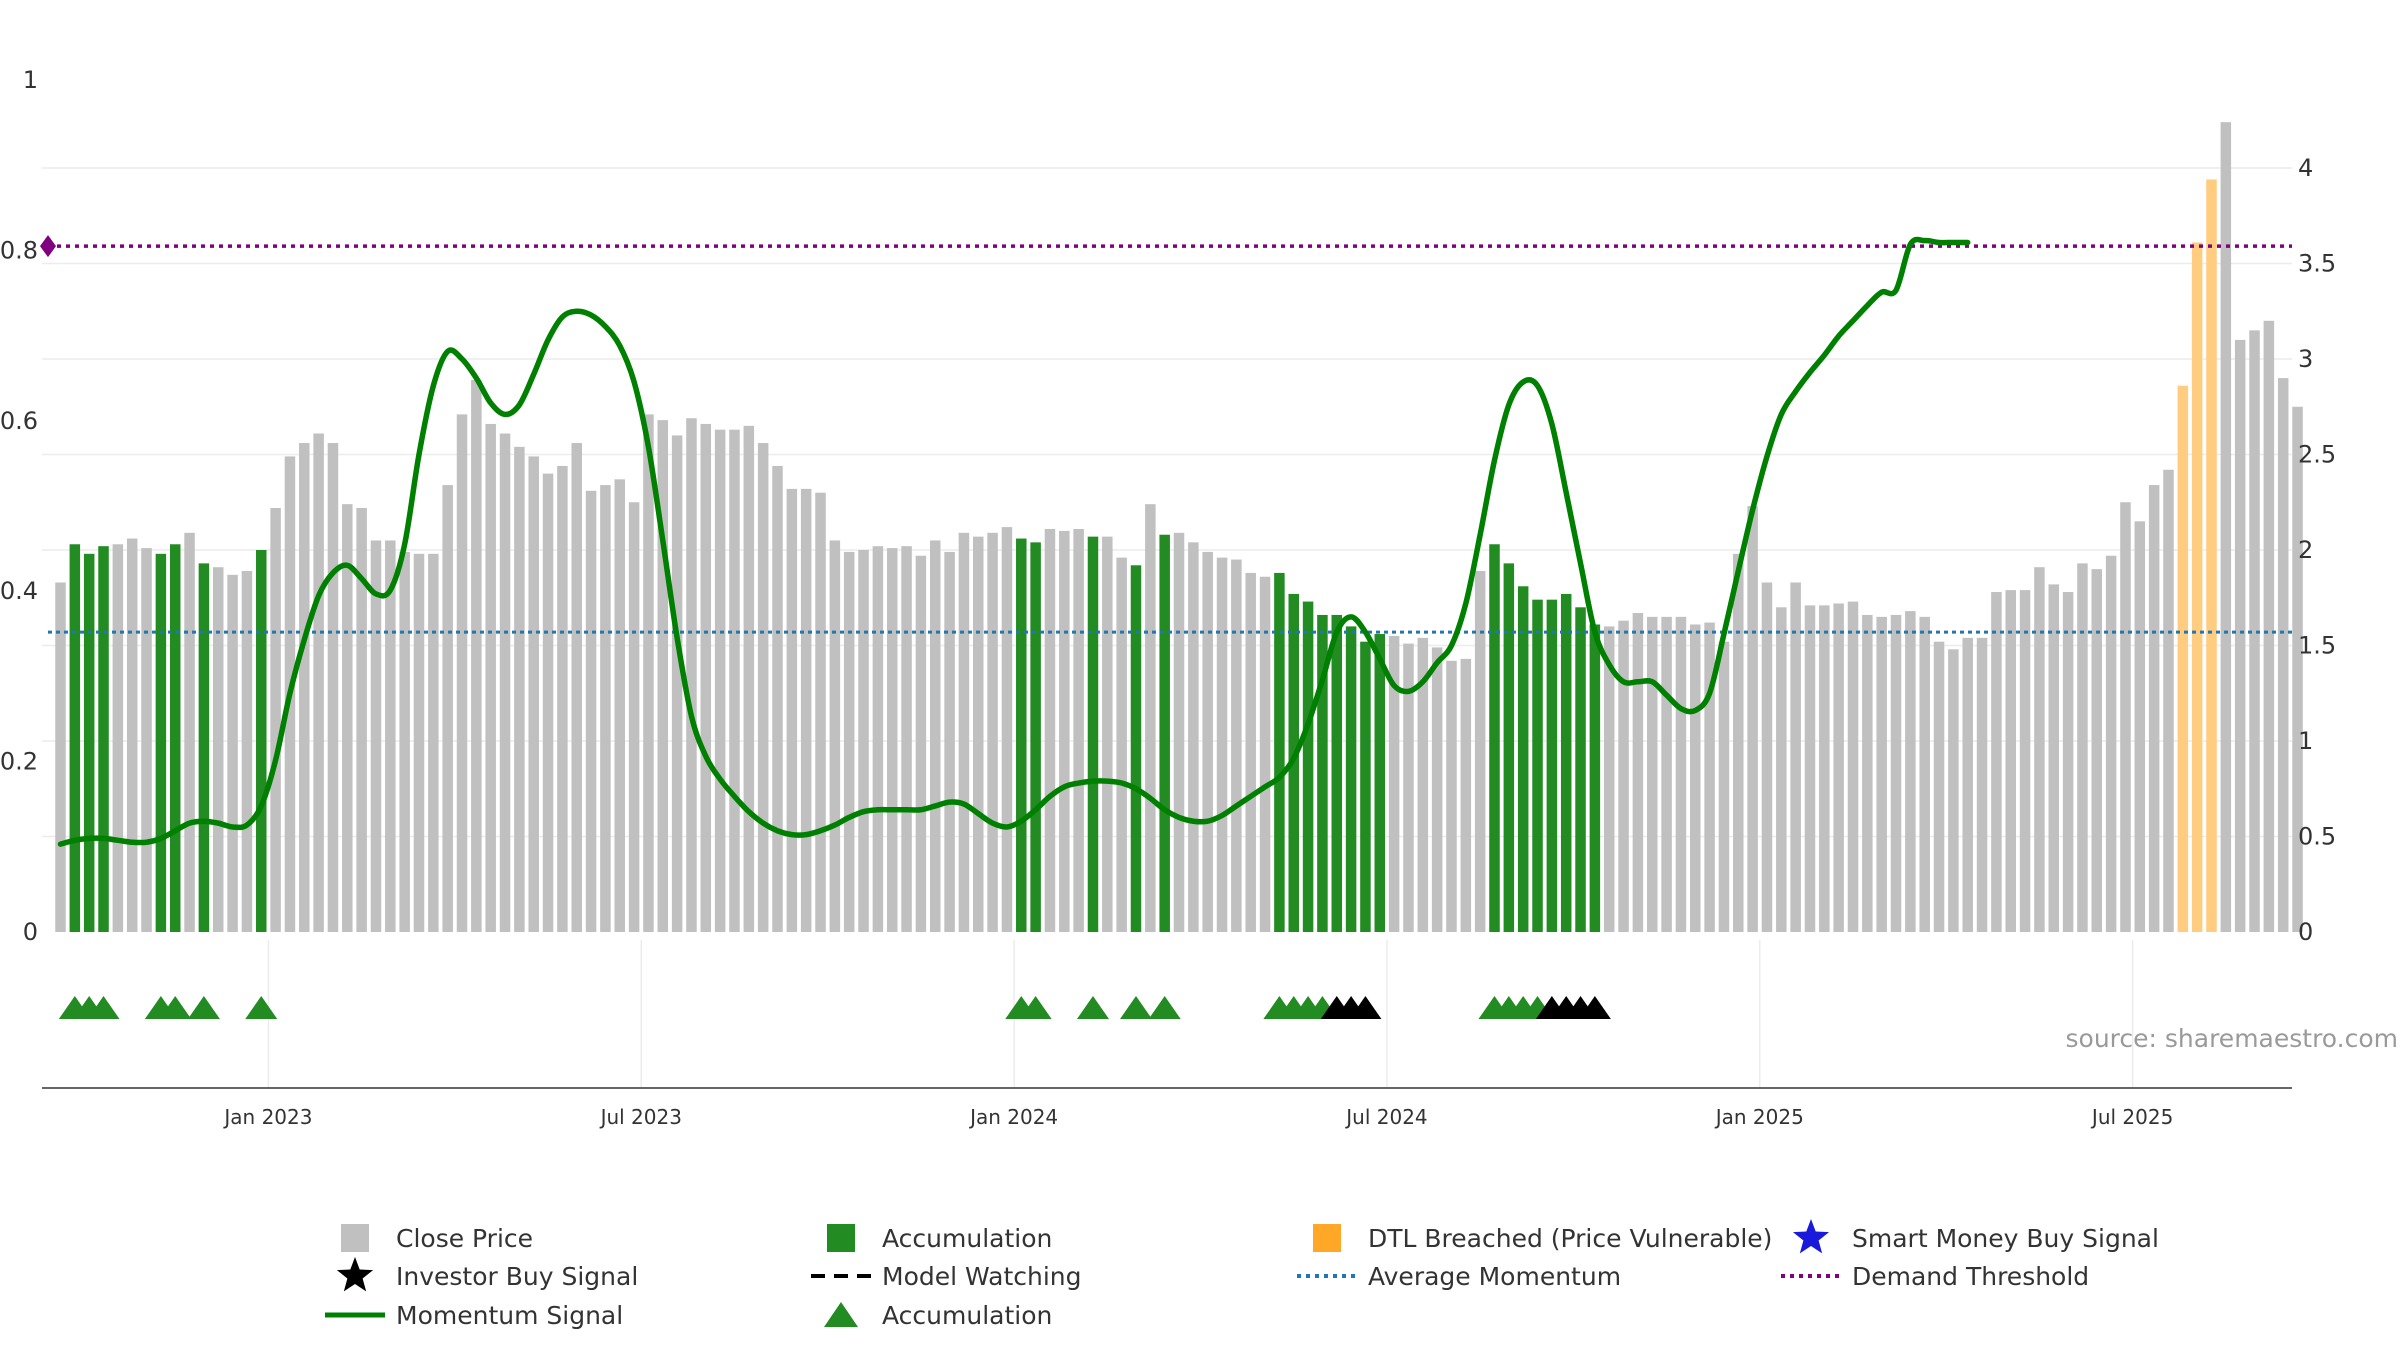  What do you see at coordinates (834, 1007) in the screenshot?
I see `signal-strip` at bounding box center [834, 1007].